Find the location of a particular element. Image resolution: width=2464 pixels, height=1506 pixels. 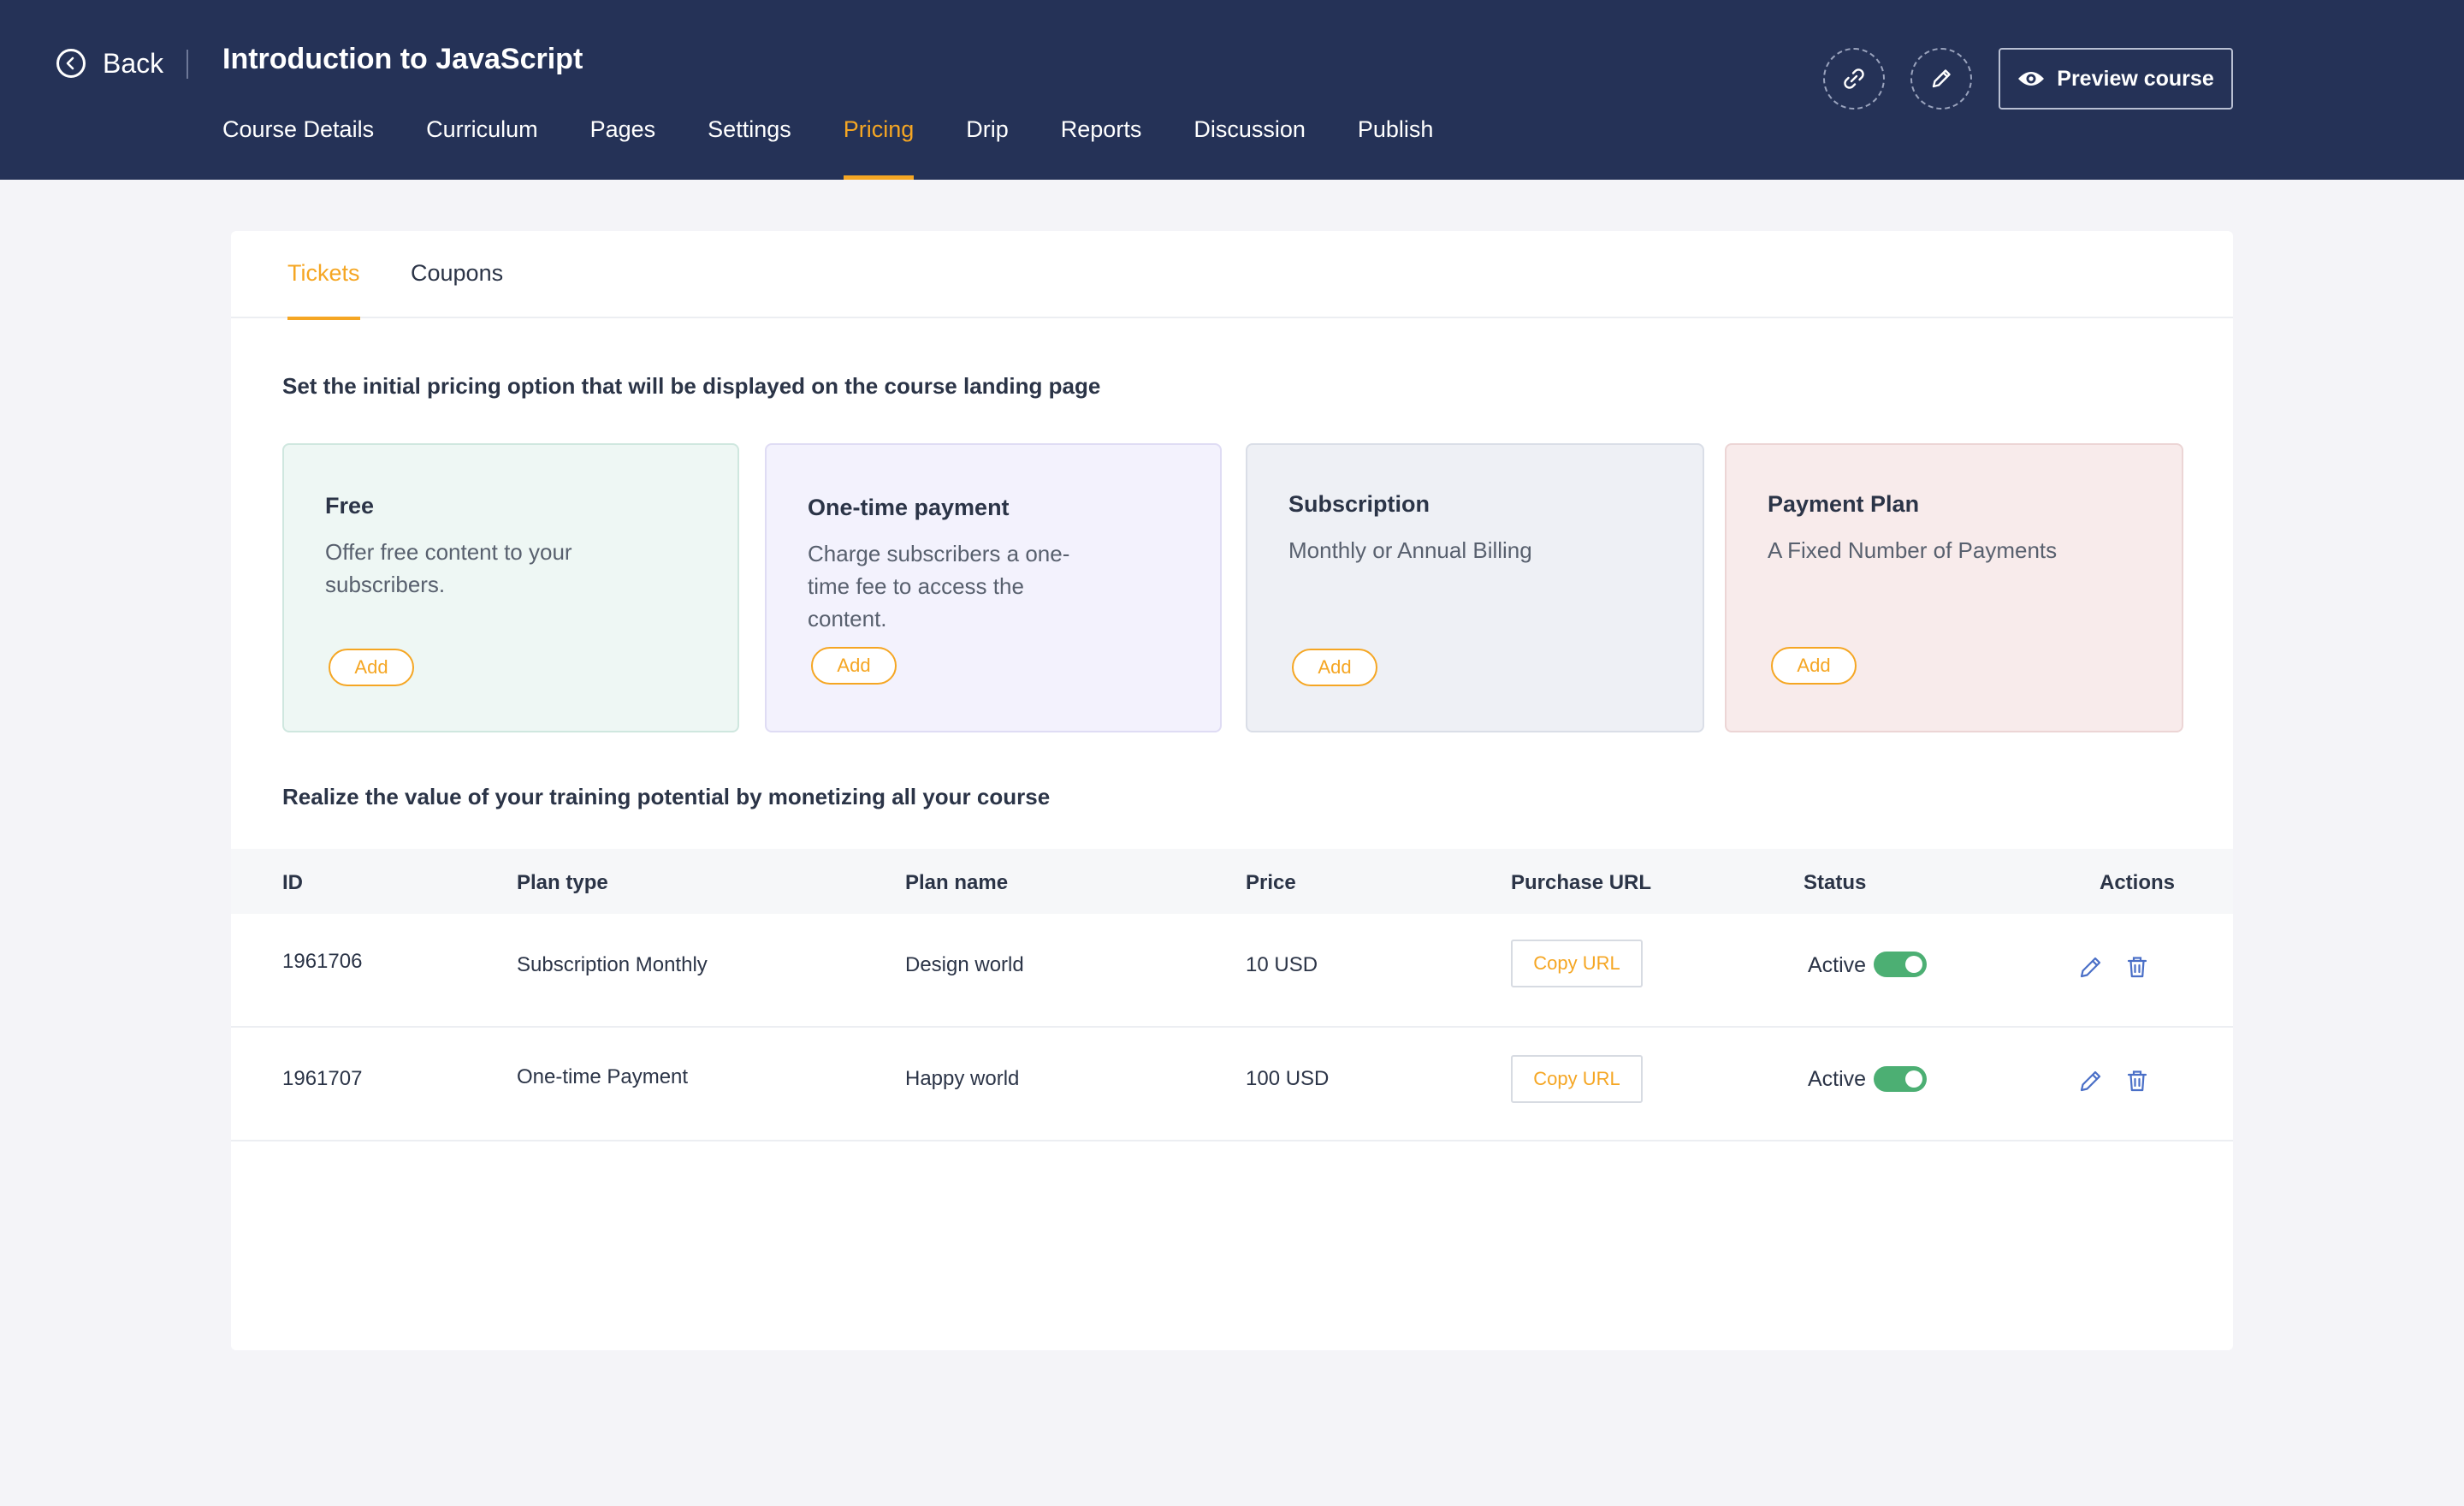

col-status: Status is located at coordinates (1835, 882).